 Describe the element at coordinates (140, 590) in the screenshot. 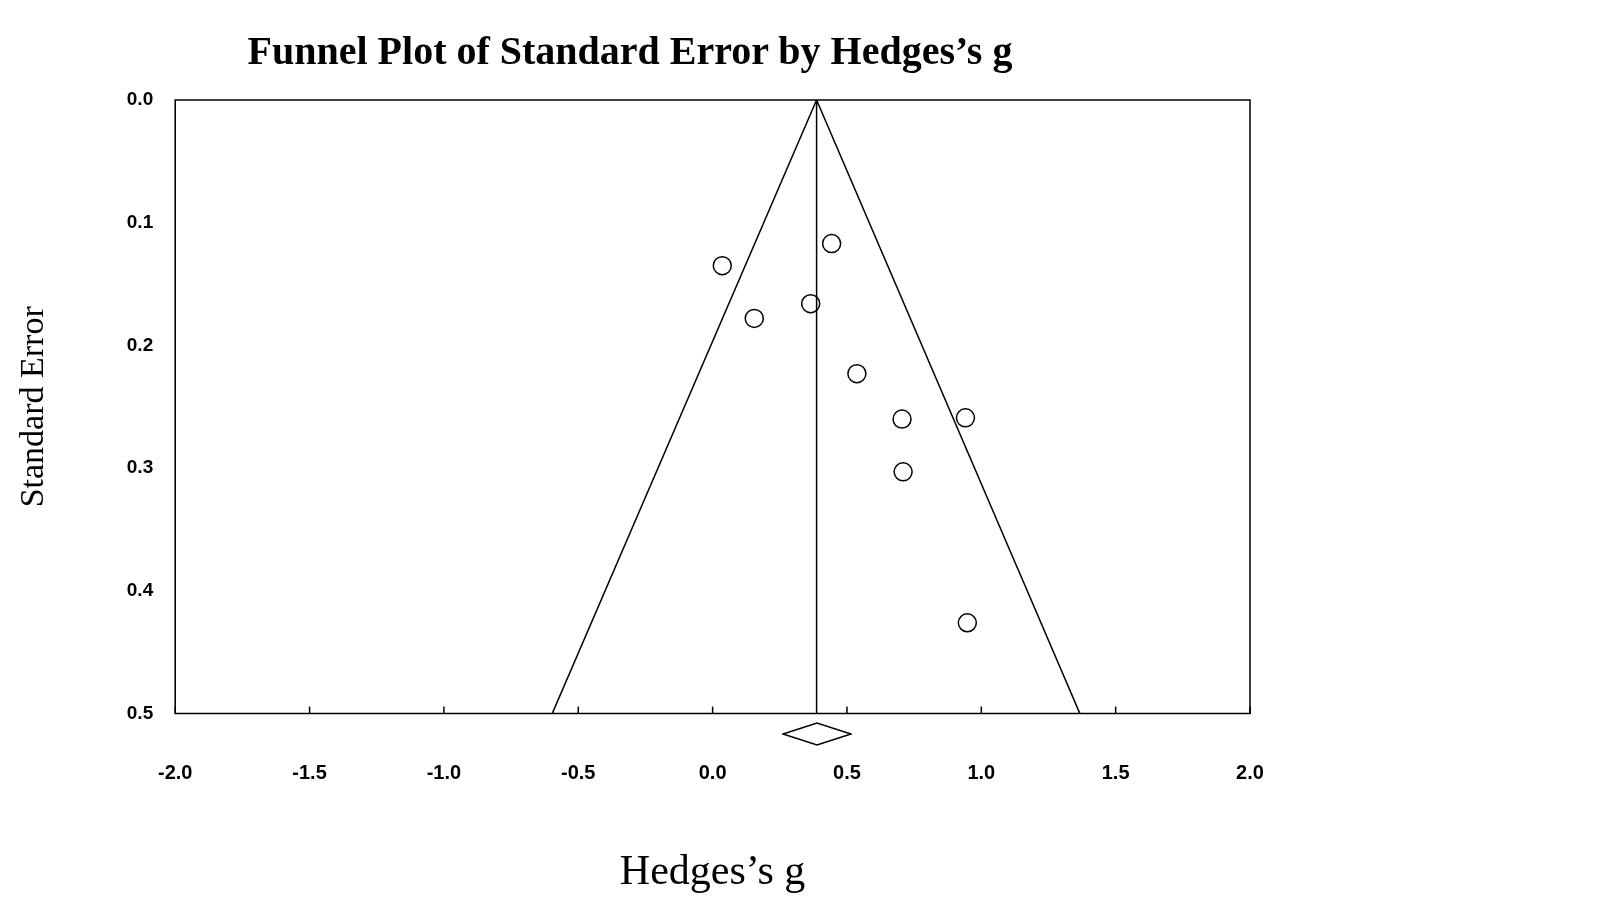

I see `y-tick-label: 0.4` at that location.